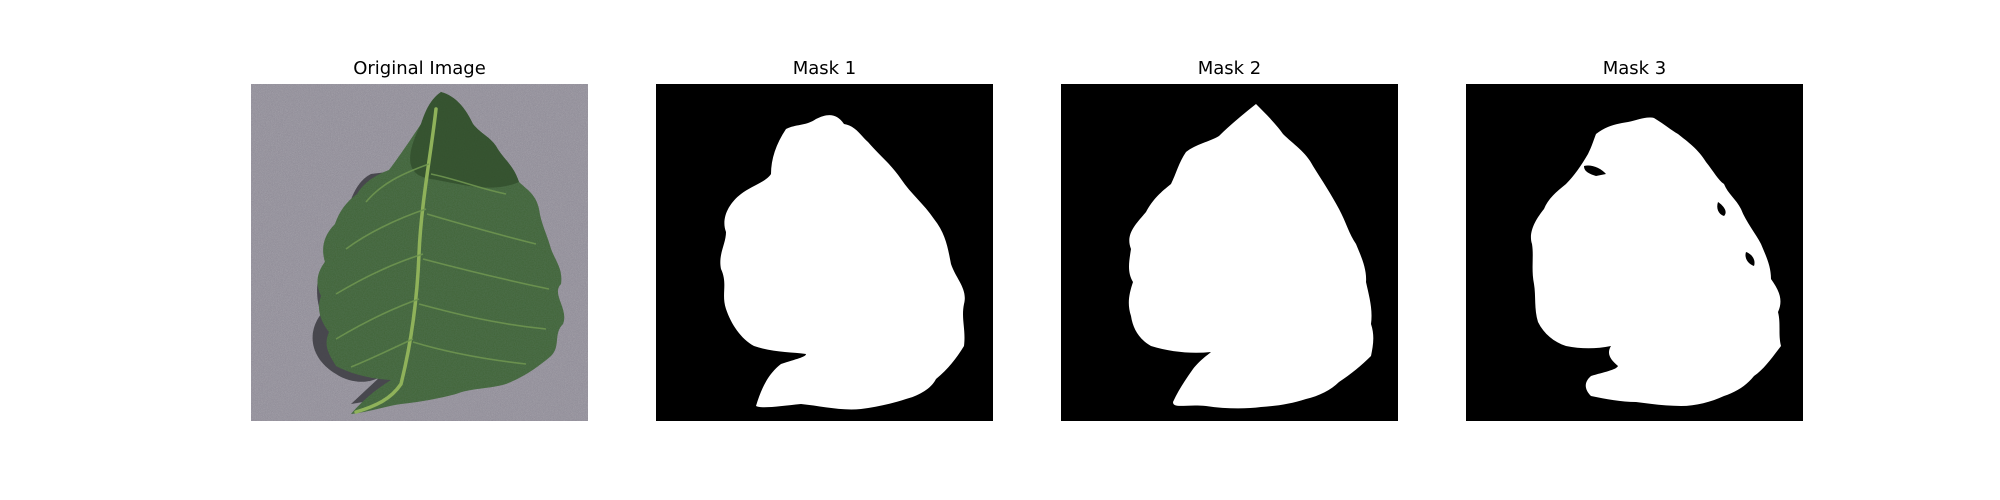  I want to click on panel-title: Mask 2, so click(1229, 68).